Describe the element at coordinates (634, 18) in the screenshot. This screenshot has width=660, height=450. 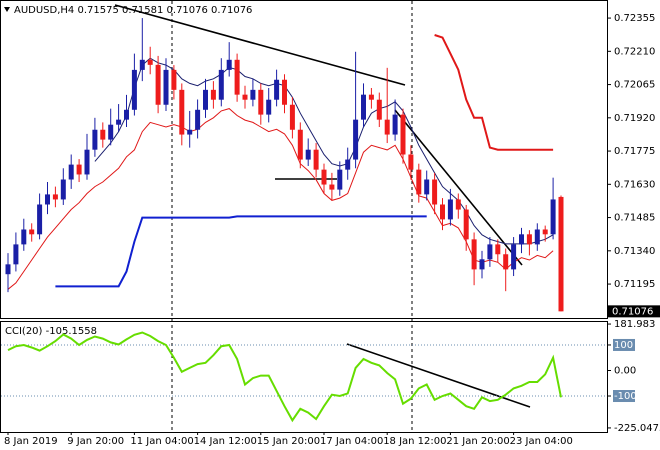
I see `y-tick-label: 0.72355` at that location.